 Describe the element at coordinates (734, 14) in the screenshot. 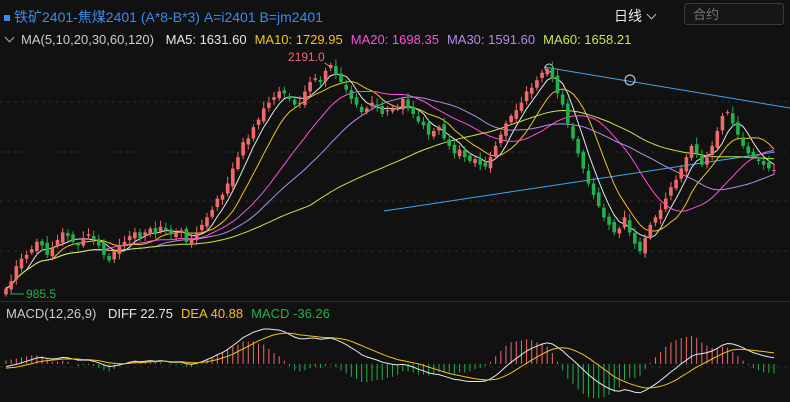

I see `contract-search-input` at that location.